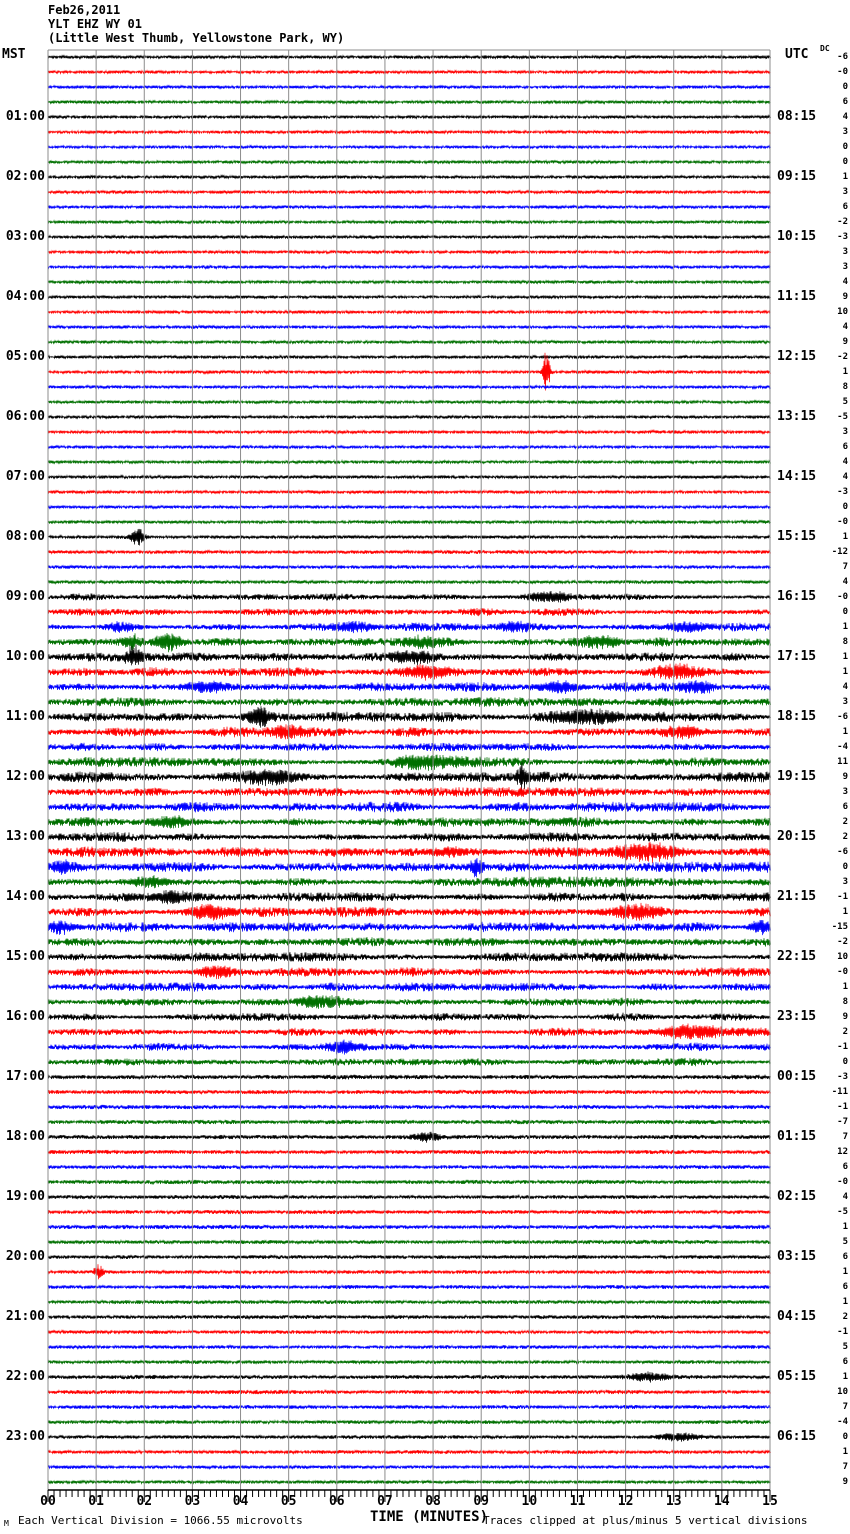  I want to click on mst-hour-label: 23:00, so click(25, 1436).